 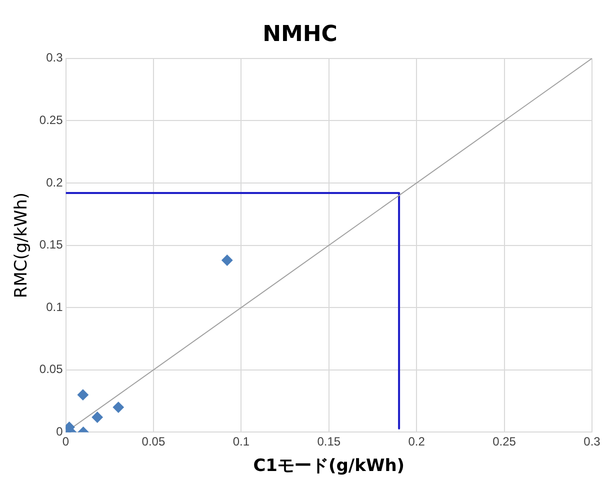 What do you see at coordinates (51, 120) in the screenshot?
I see `y-tick-label: 0.25` at bounding box center [51, 120].